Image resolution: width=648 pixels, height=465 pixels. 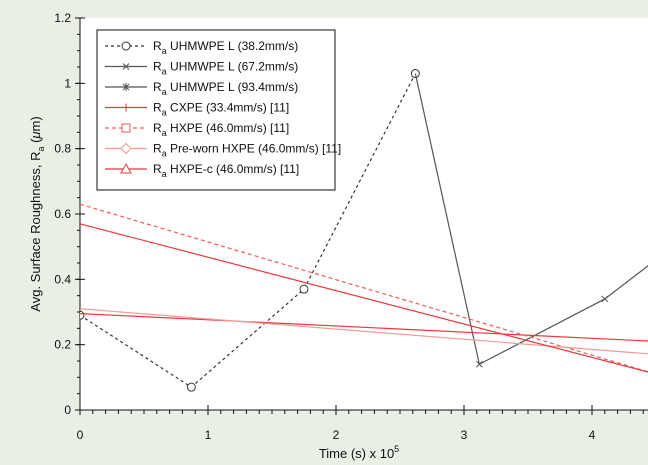 What do you see at coordinates (67, 410) in the screenshot?
I see `y-tick-label: 0` at bounding box center [67, 410].